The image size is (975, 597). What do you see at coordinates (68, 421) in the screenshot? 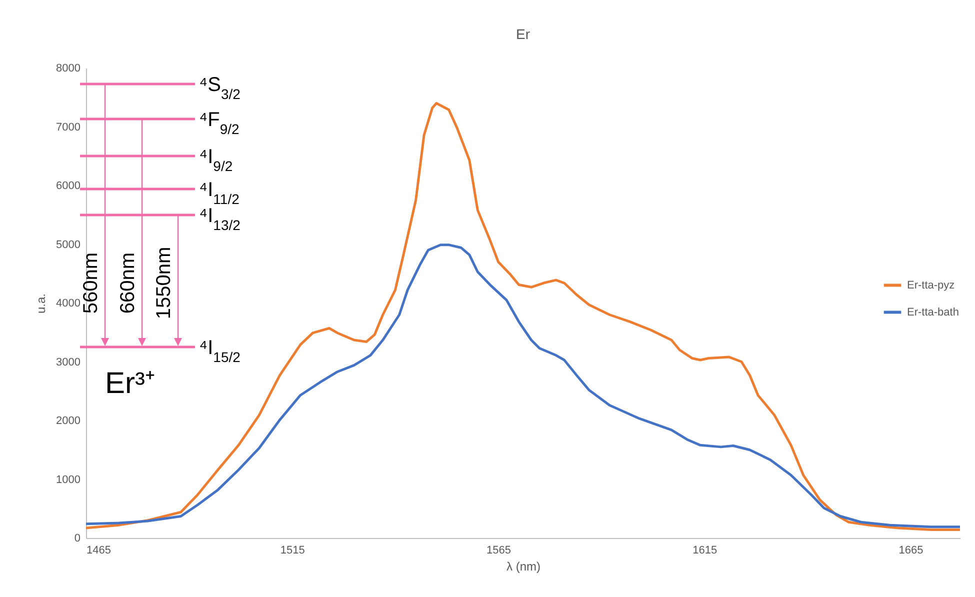
I see `y-tick-label: 2000` at bounding box center [68, 421].